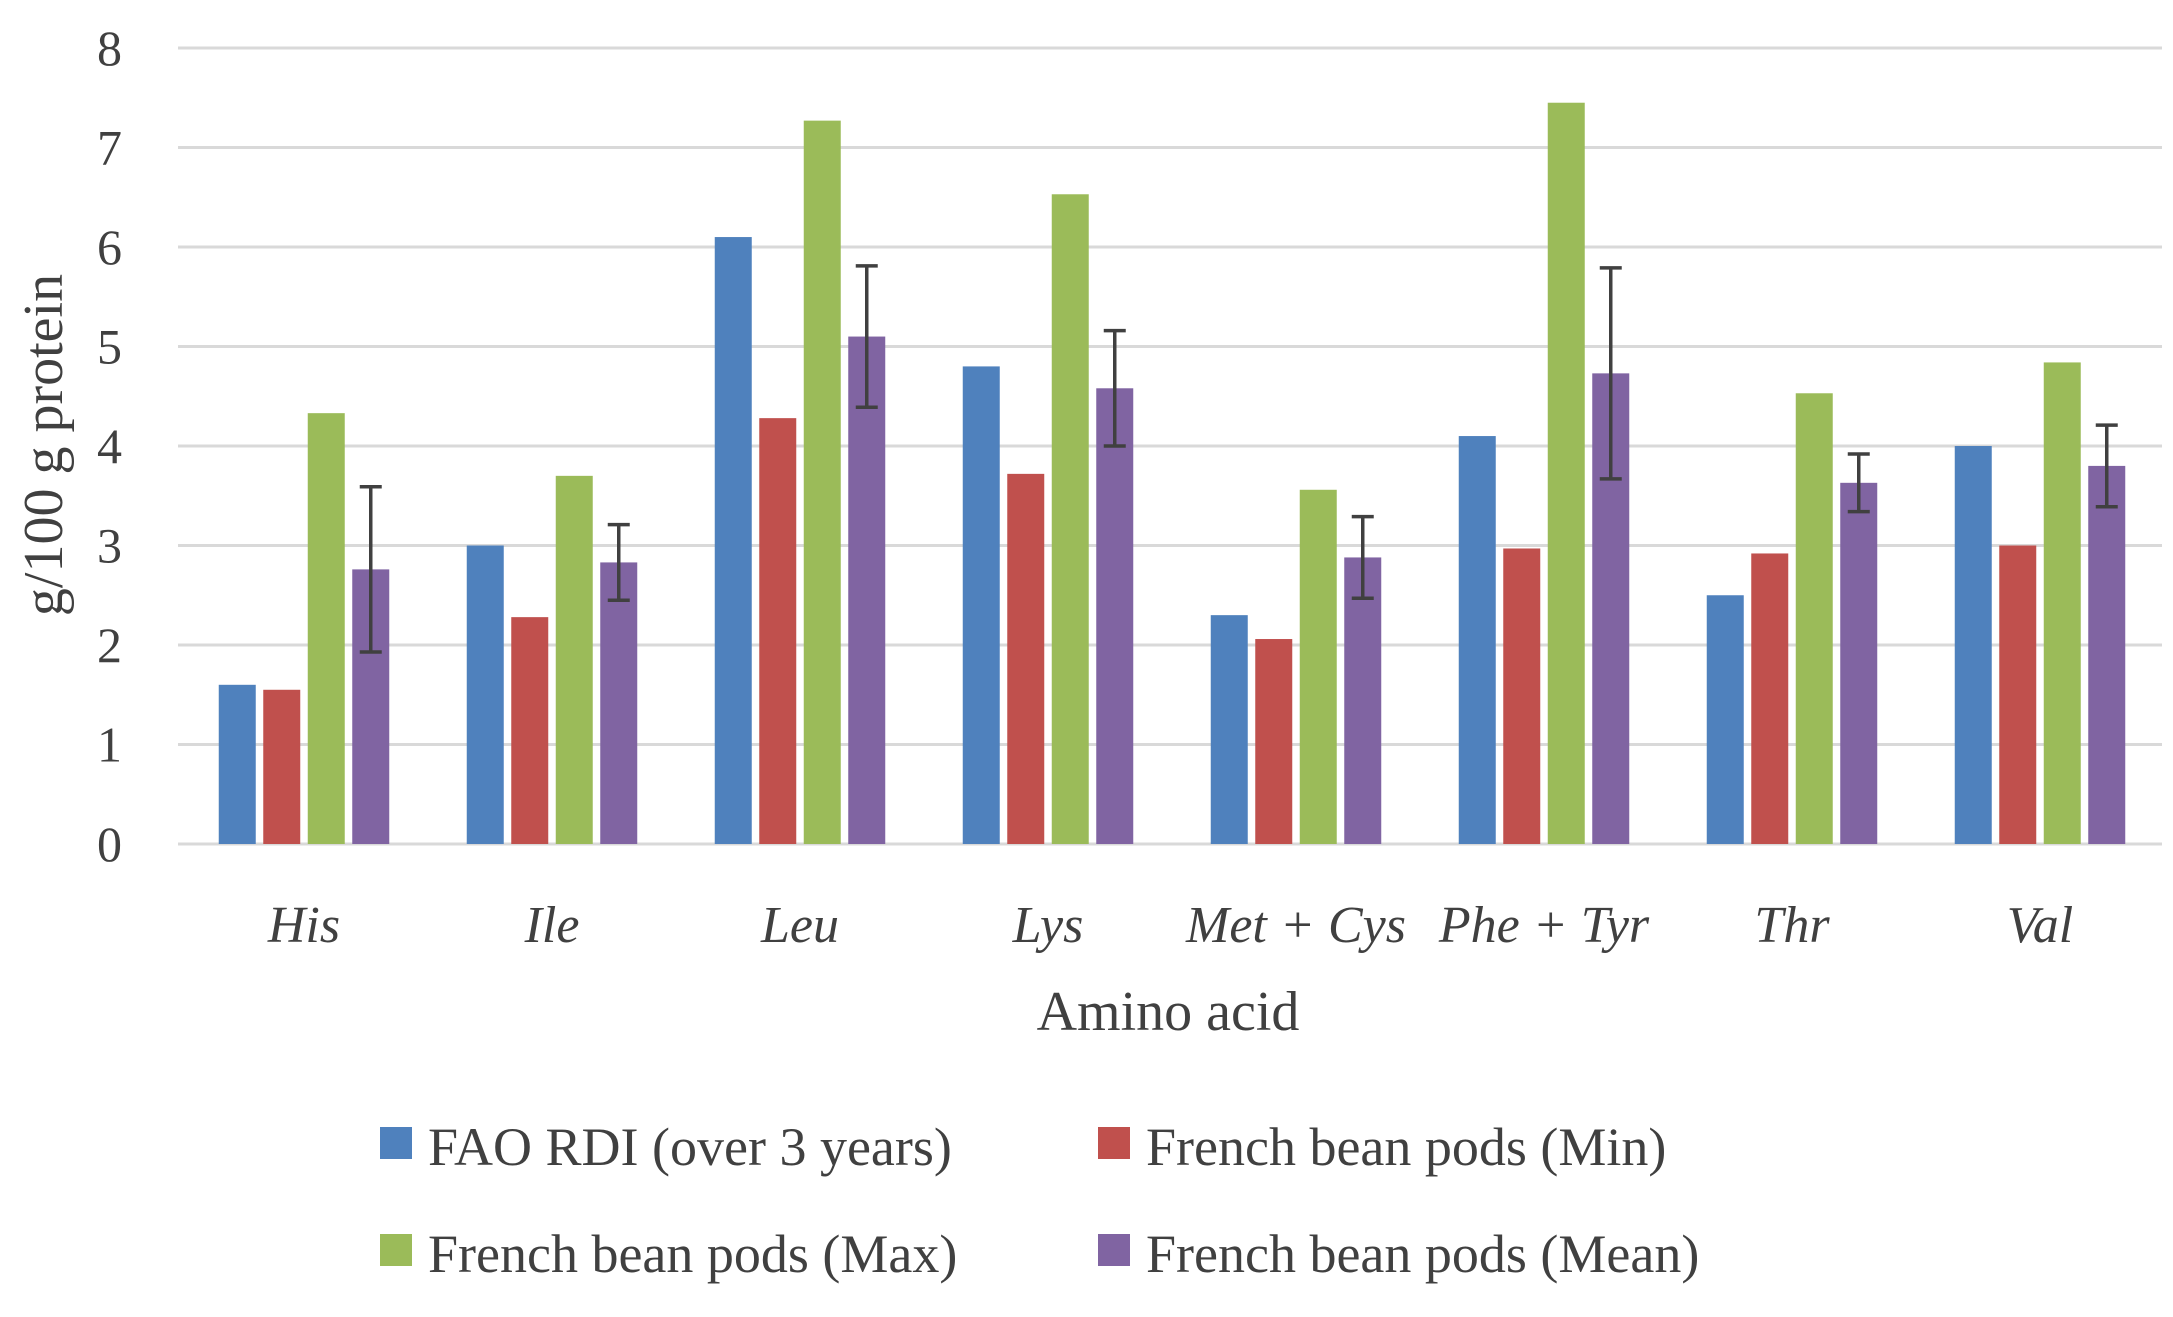 The image size is (2173, 1317). Describe the element at coordinates (109, 546) in the screenshot. I see `y-tick-label: 3` at that location.